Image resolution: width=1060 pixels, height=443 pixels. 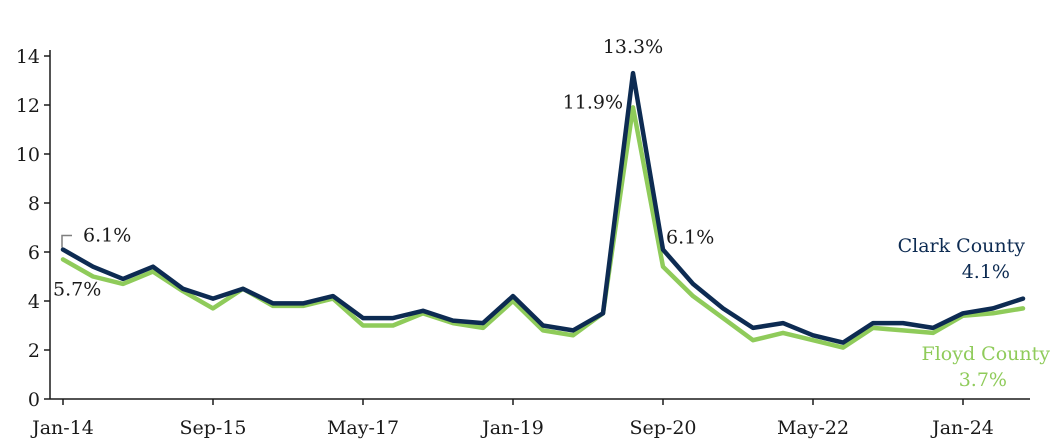 What do you see at coordinates (34, 351) in the screenshot?
I see `y-tick-label: 2` at bounding box center [34, 351].